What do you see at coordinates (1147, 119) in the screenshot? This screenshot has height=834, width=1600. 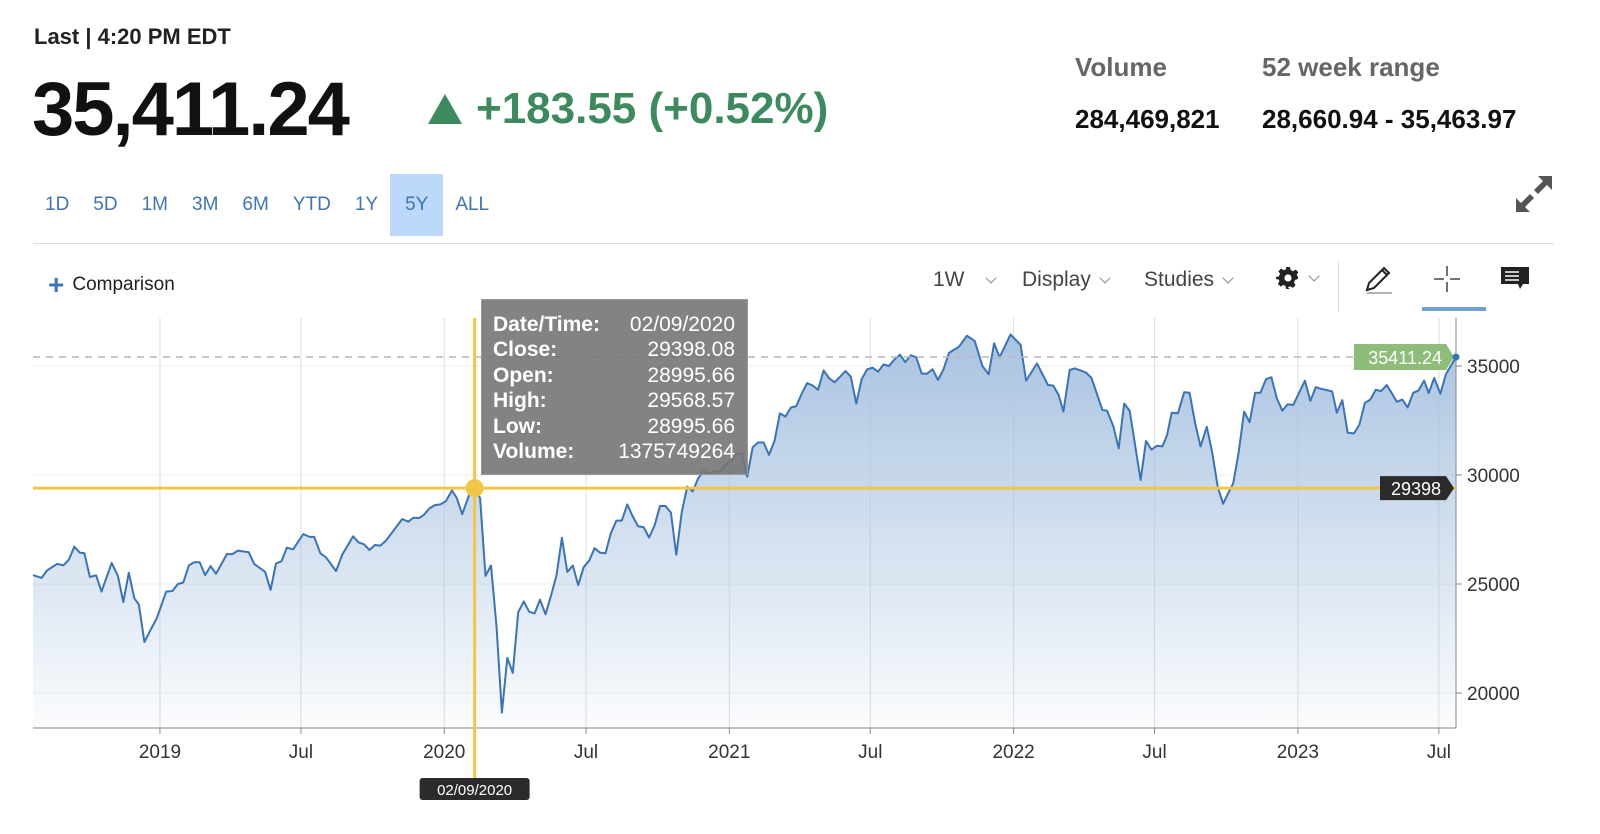 I see `volume-value: 284,469,821` at bounding box center [1147, 119].